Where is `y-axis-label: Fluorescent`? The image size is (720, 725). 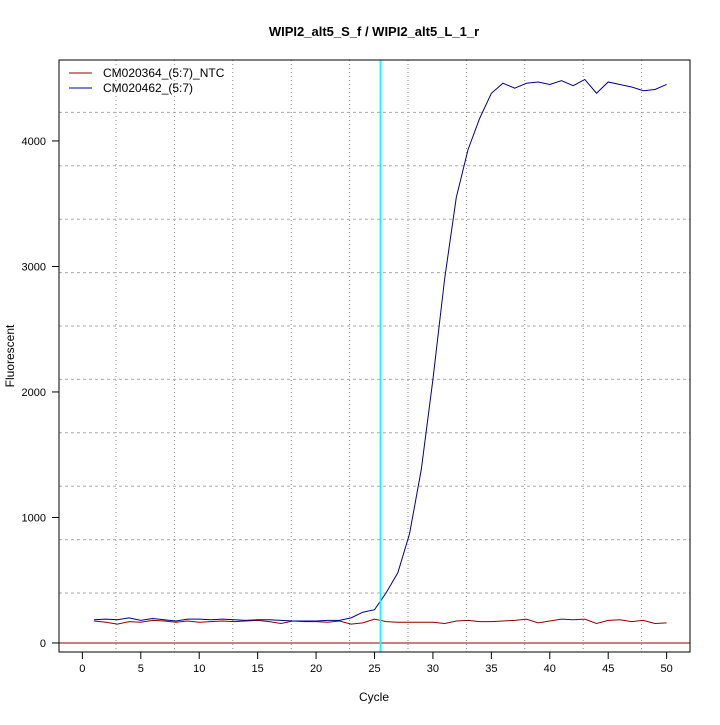
y-axis-label: Fluorescent is located at coordinates (10, 355).